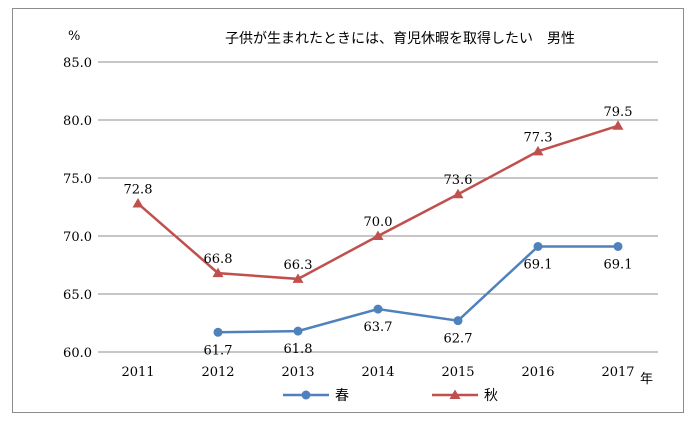 The width and height of the screenshot is (700, 425). Describe the element at coordinates (617, 372) in the screenshot. I see `x-tick-label: 2017` at that location.